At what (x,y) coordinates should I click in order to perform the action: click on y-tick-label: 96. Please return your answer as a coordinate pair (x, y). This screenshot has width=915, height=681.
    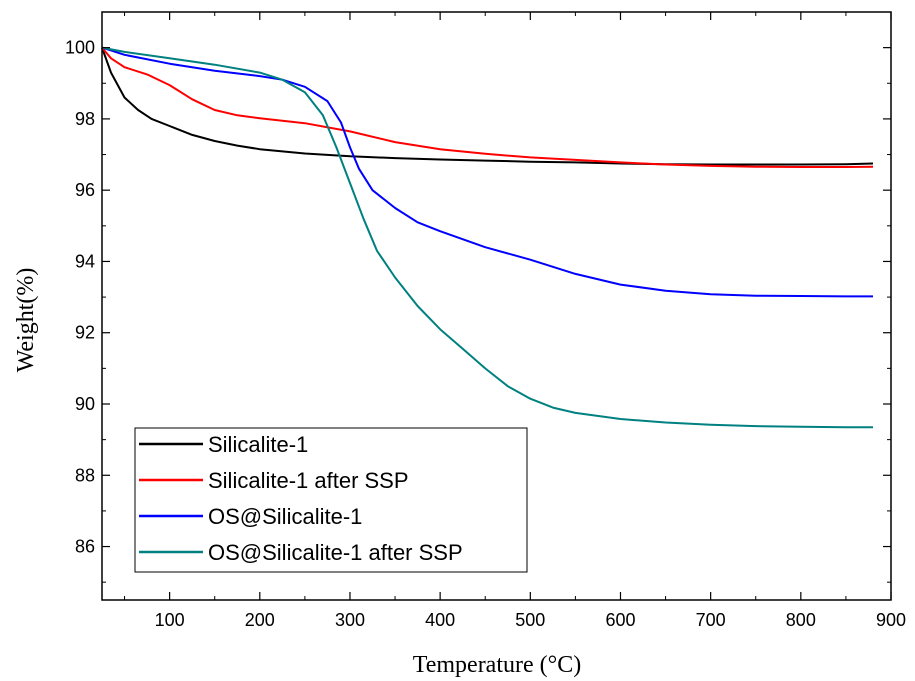
    Looking at the image, I should click on (85, 190).